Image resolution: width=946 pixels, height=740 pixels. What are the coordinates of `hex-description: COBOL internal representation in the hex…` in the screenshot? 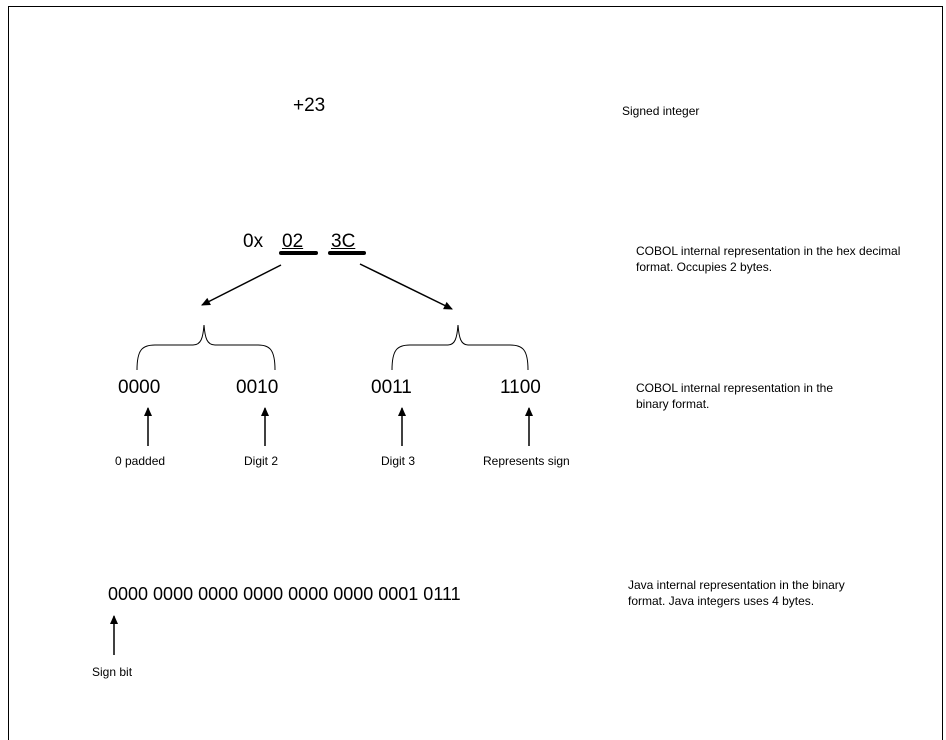 It's located at (768, 259).